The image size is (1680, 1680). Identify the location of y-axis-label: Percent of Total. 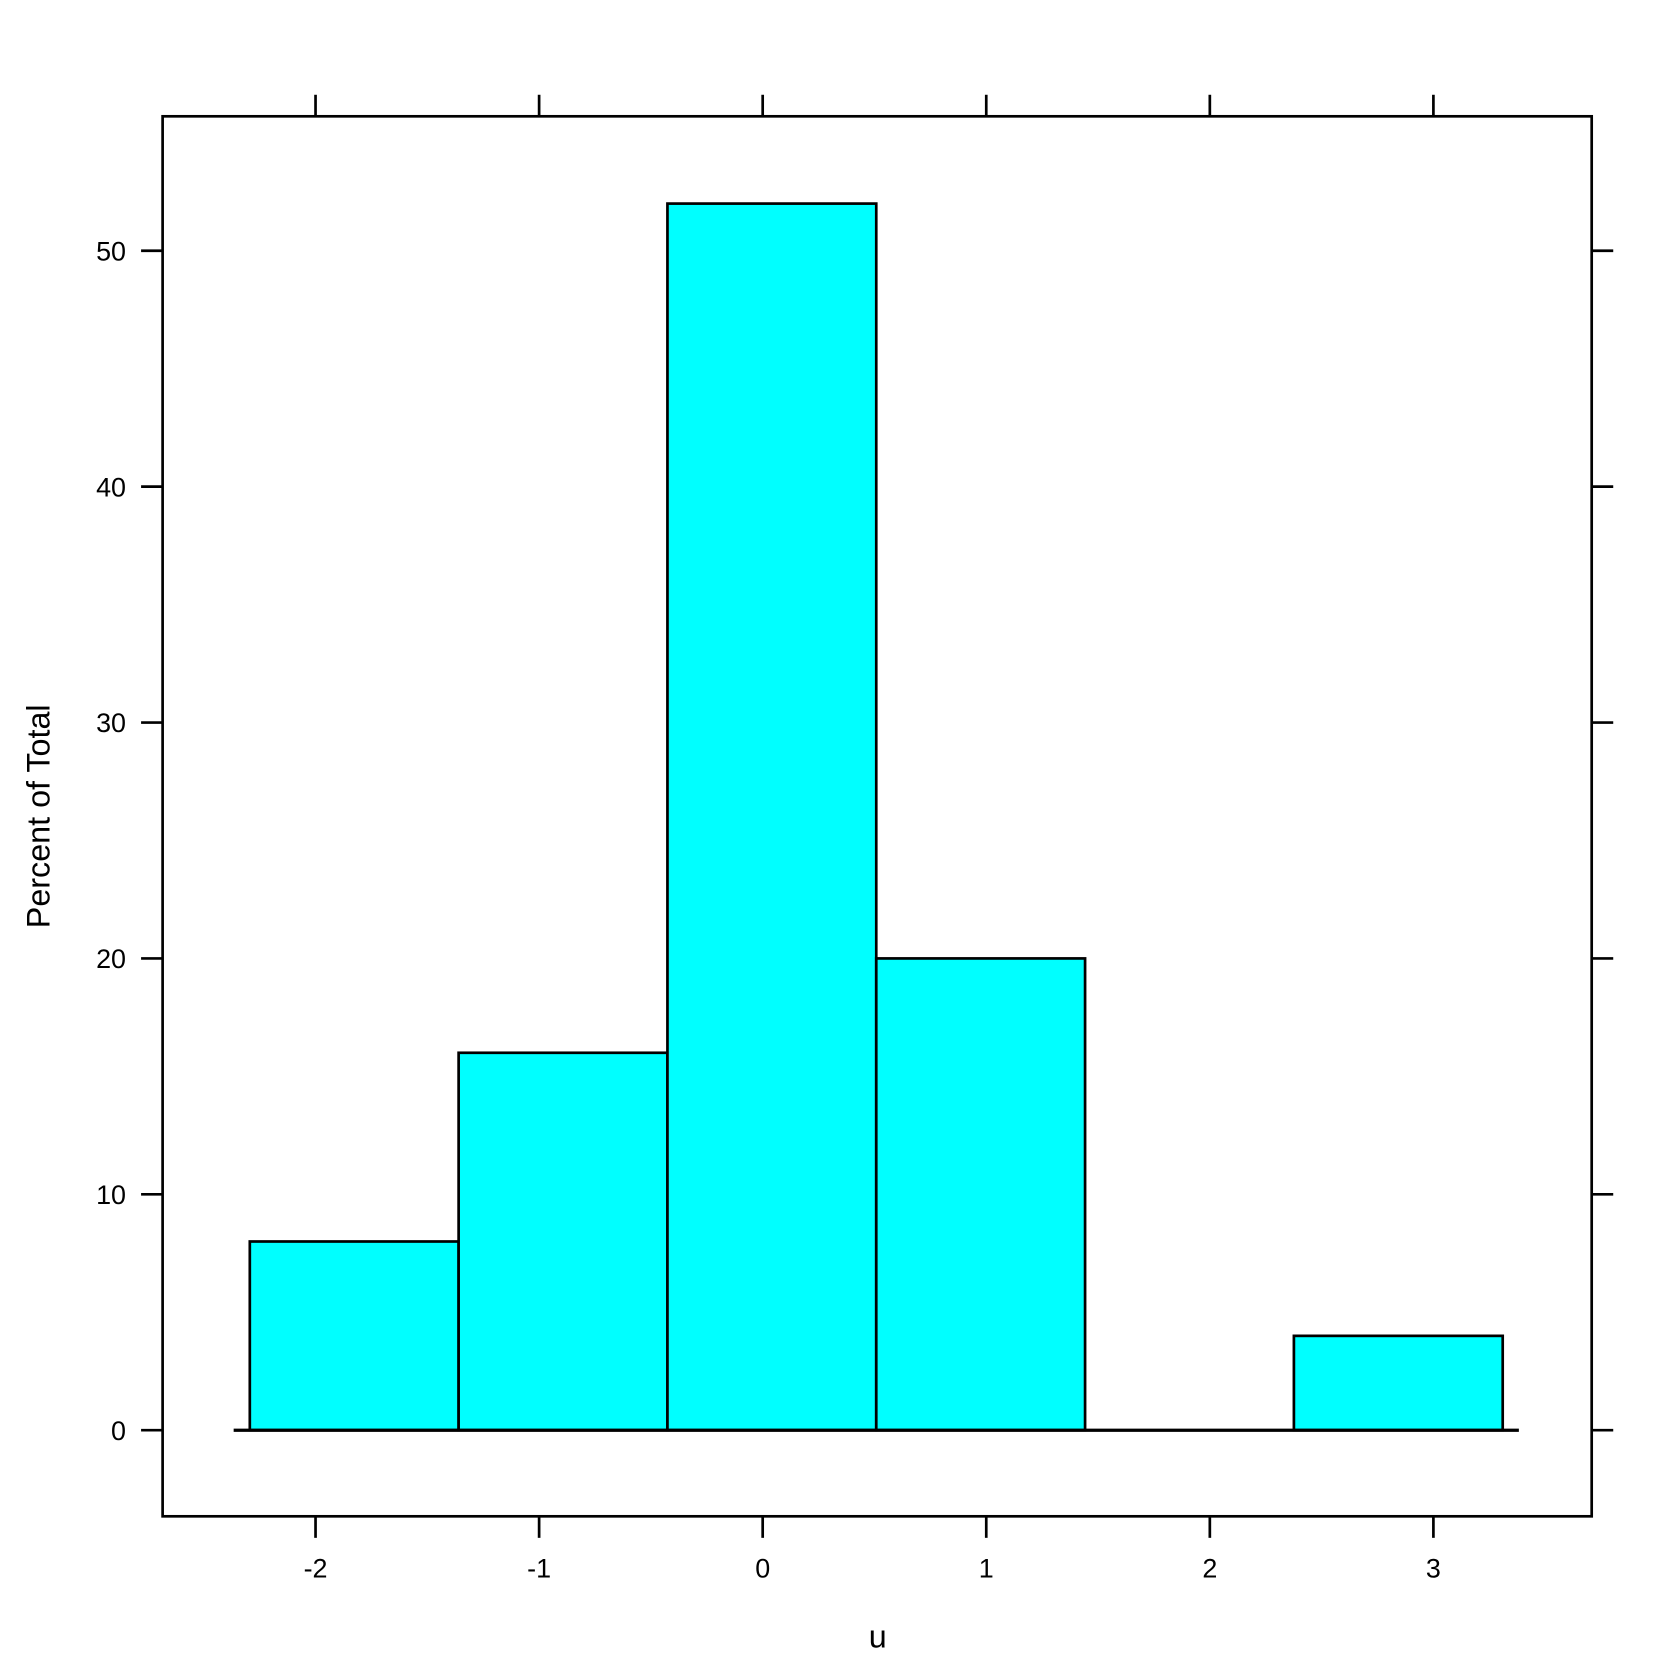
(39, 816).